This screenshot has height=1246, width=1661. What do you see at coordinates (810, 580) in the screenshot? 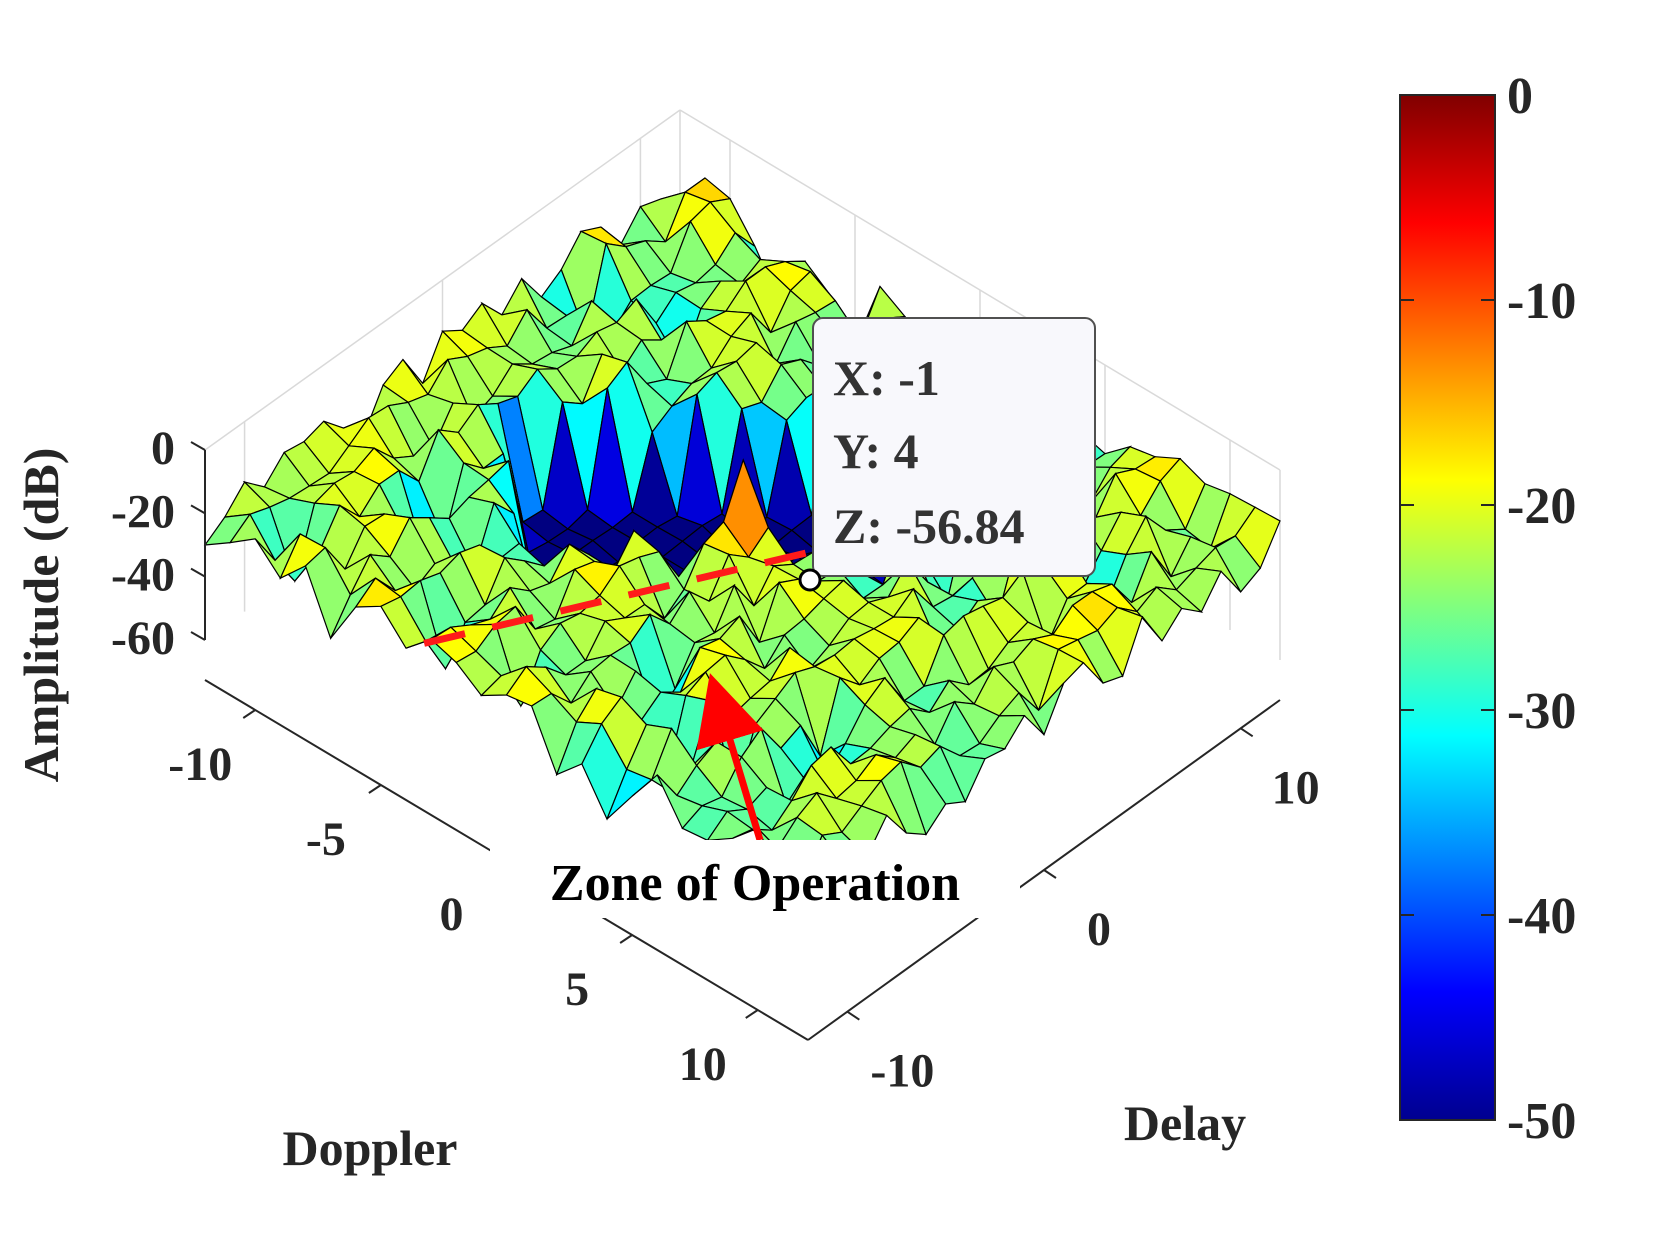
I see `datatip-marker` at bounding box center [810, 580].